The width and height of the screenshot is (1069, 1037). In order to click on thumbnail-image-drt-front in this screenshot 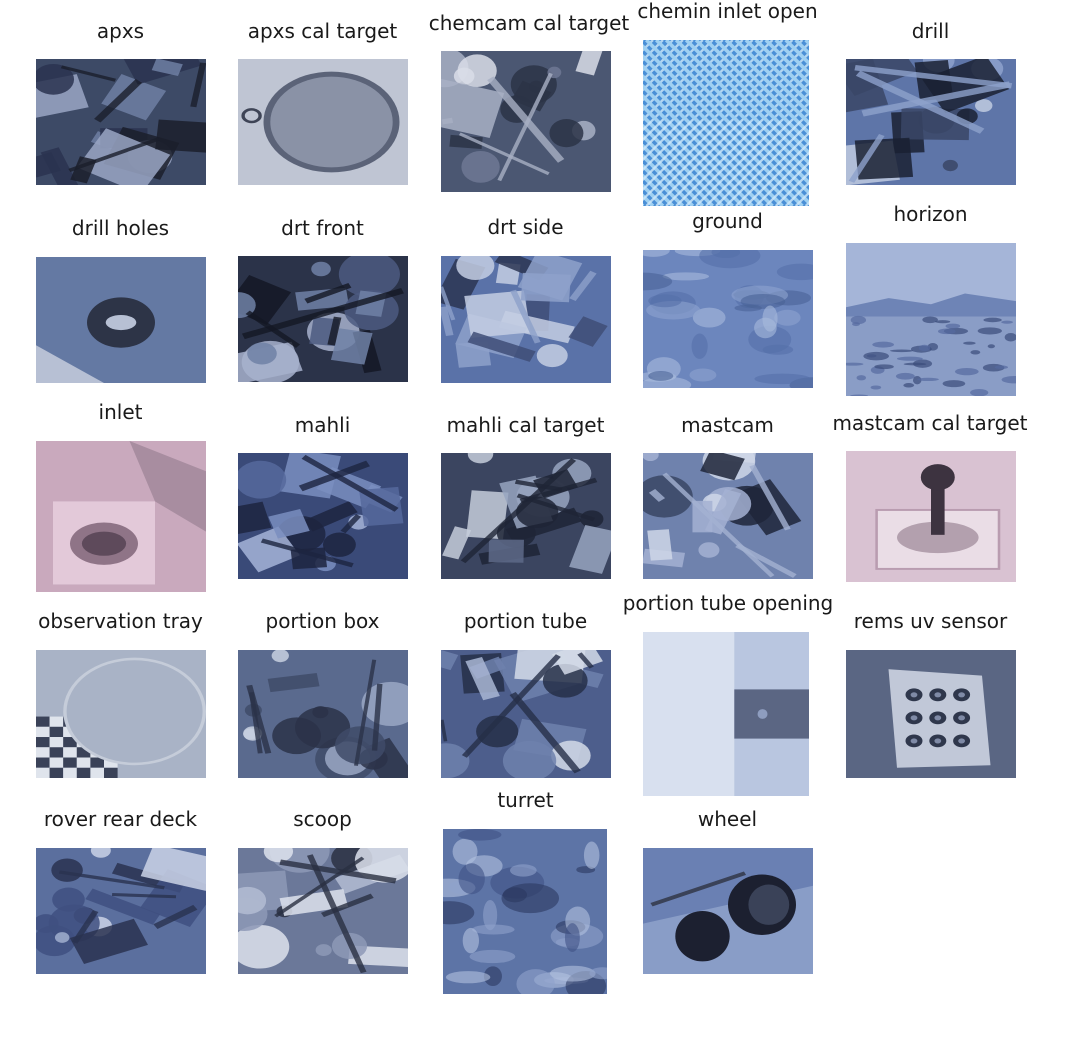, I will do `click(323, 319)`.